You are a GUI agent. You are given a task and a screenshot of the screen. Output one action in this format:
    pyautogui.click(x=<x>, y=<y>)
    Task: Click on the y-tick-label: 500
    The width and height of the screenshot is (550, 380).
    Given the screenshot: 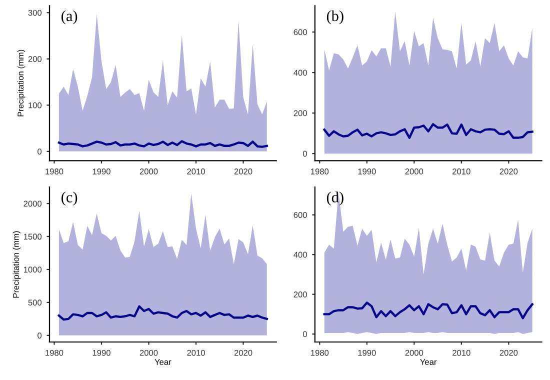 What is the action you would take?
    pyautogui.click(x=35, y=303)
    